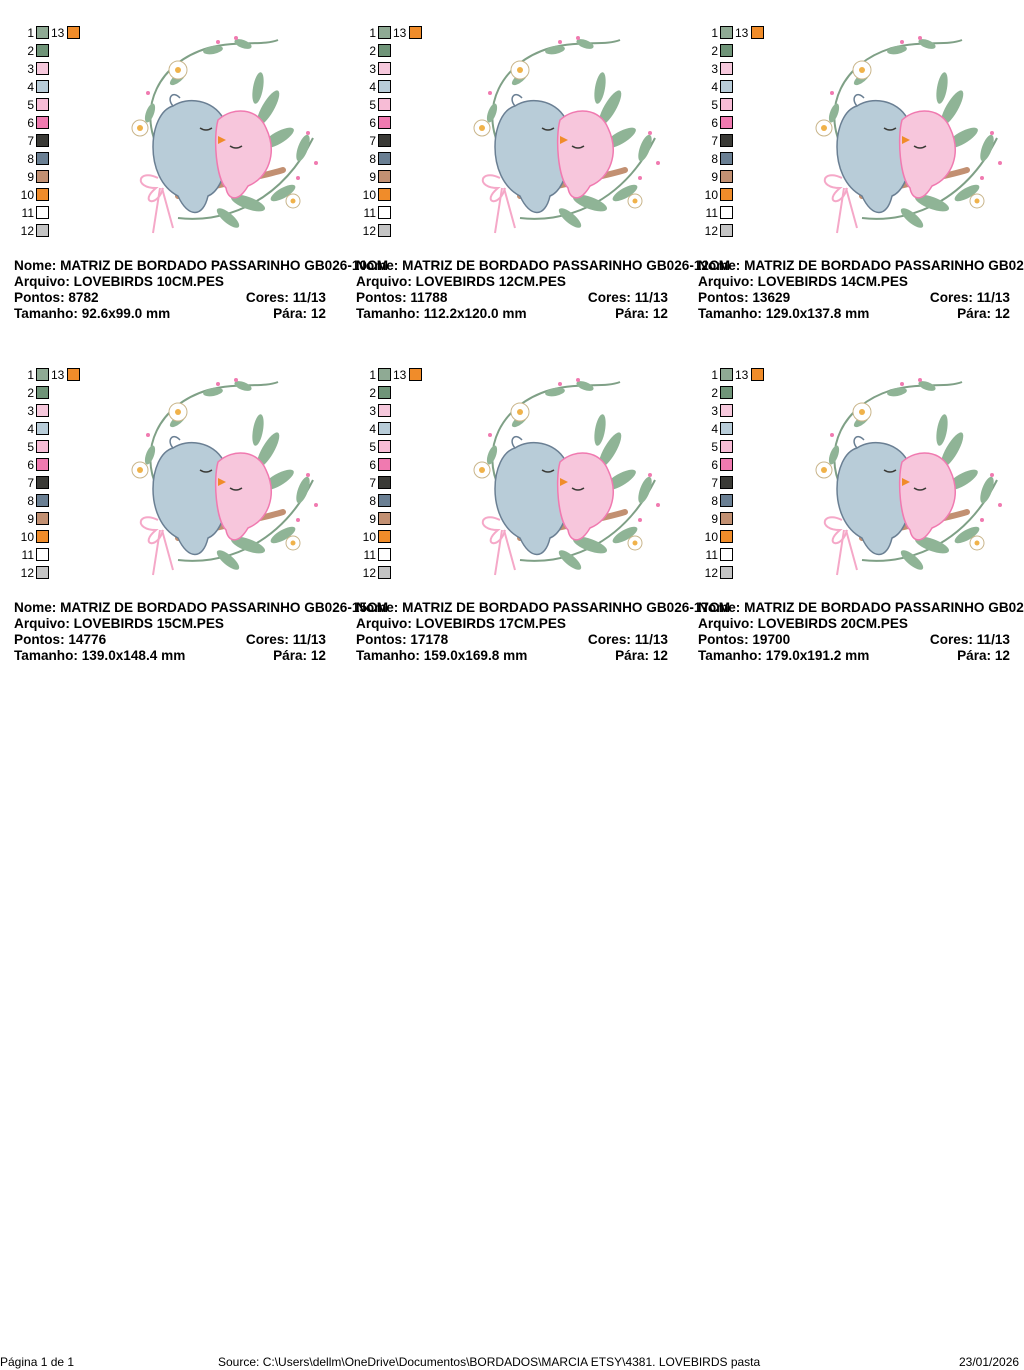 The width and height of the screenshot is (1024, 1370). I want to click on arquivo-label: Arquivo:, so click(726, 623).